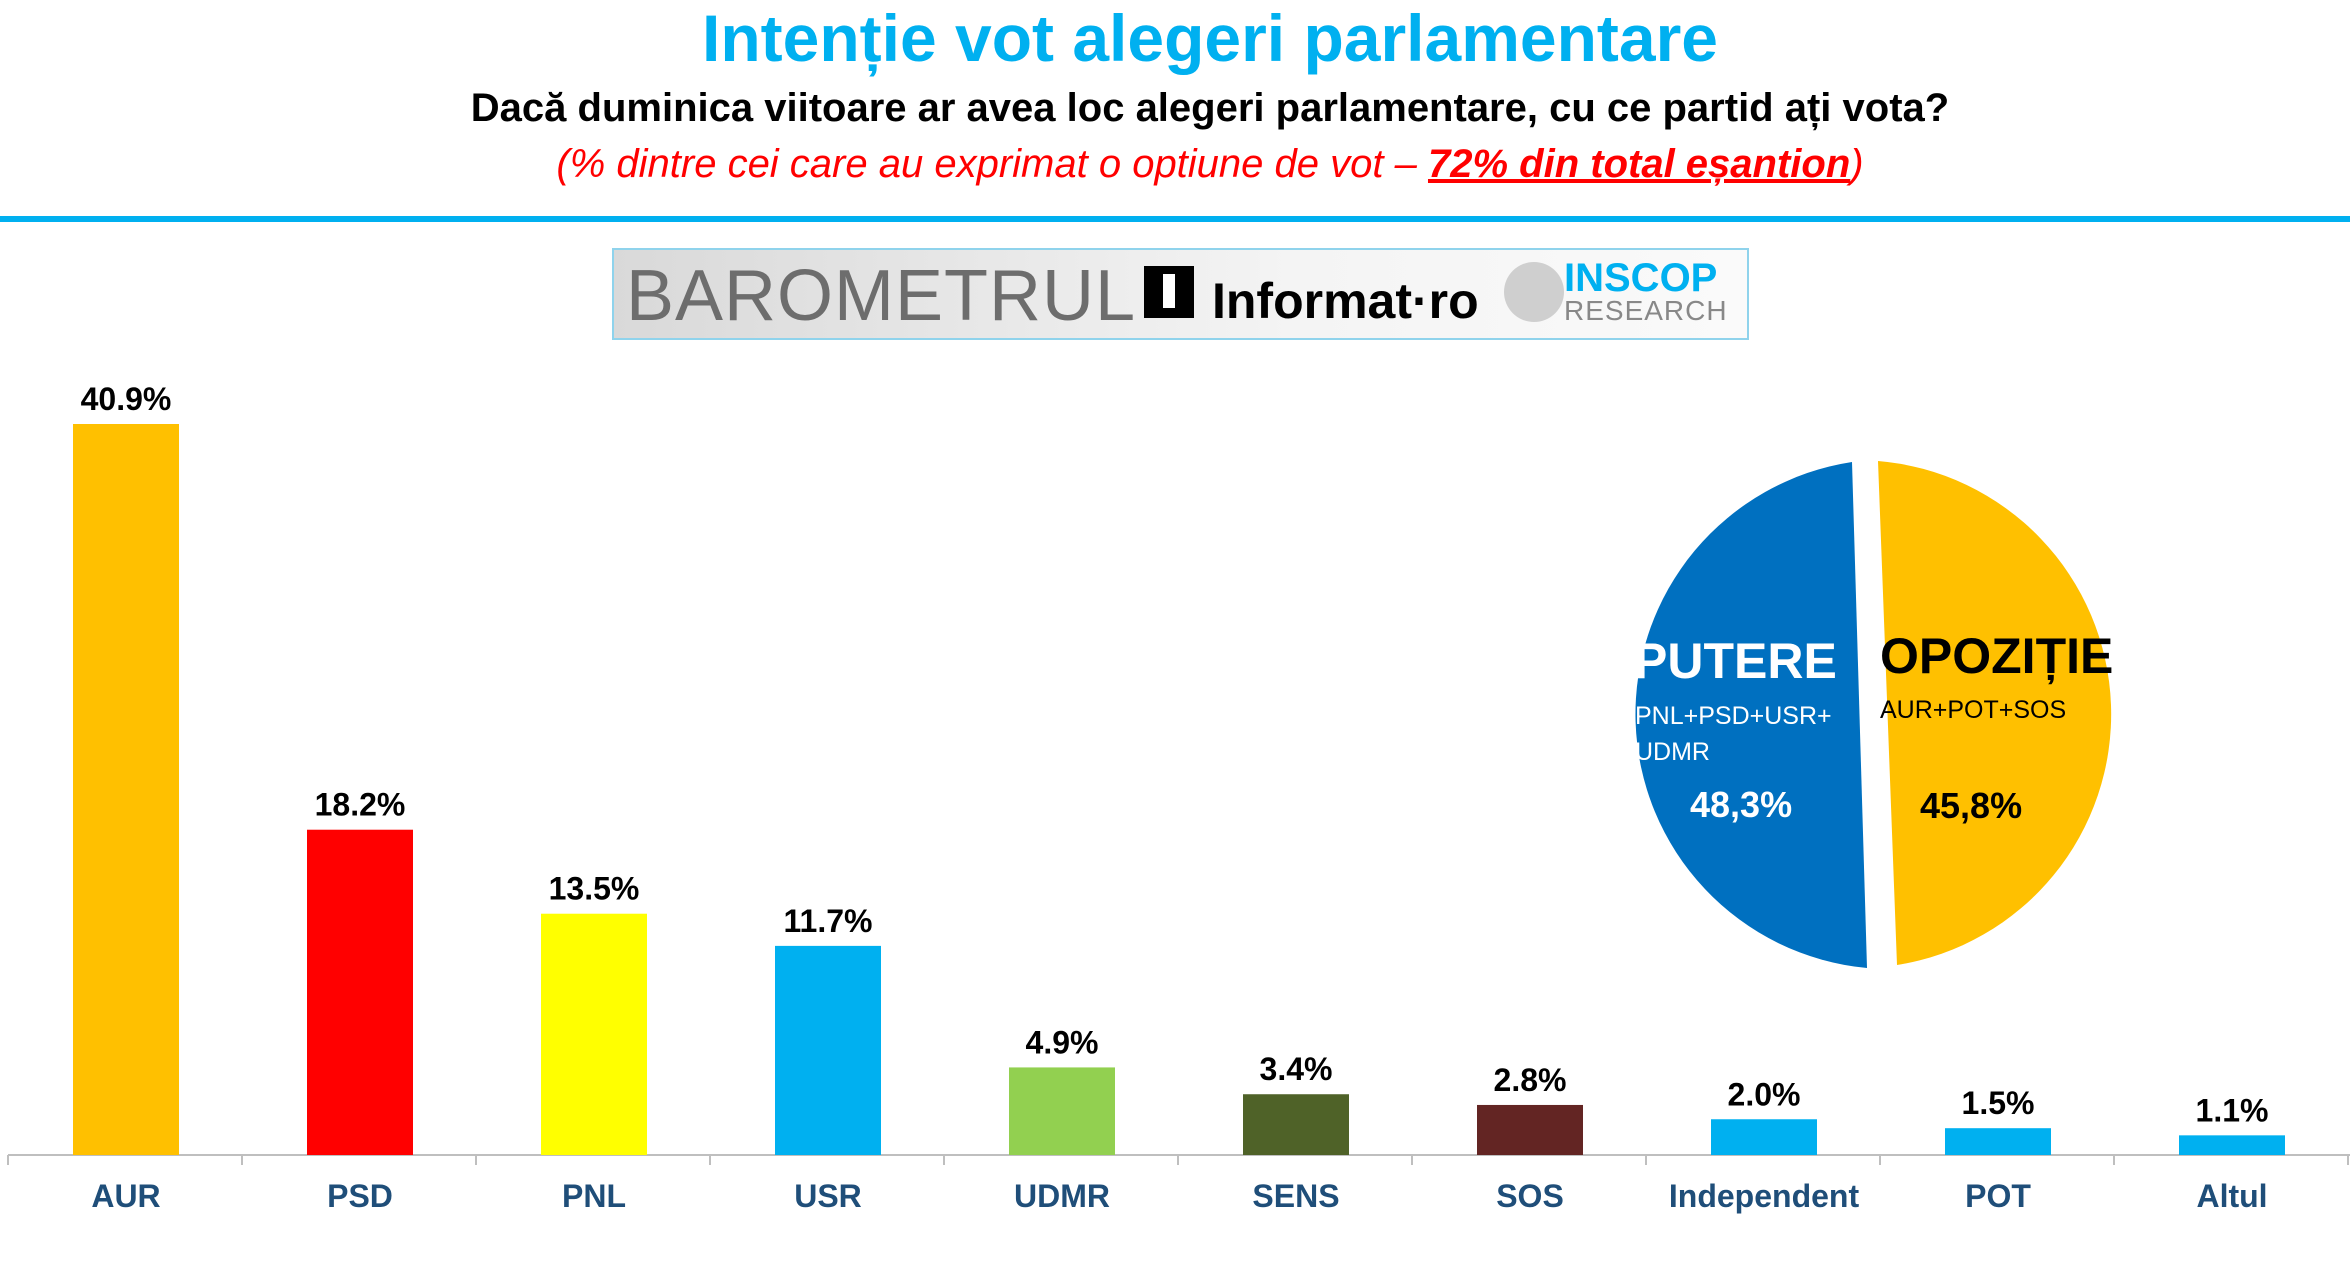 Image resolution: width=2350 pixels, height=1280 pixels. What do you see at coordinates (1735, 661) in the screenshot?
I see `pie-label-putere: PUTERE` at bounding box center [1735, 661].